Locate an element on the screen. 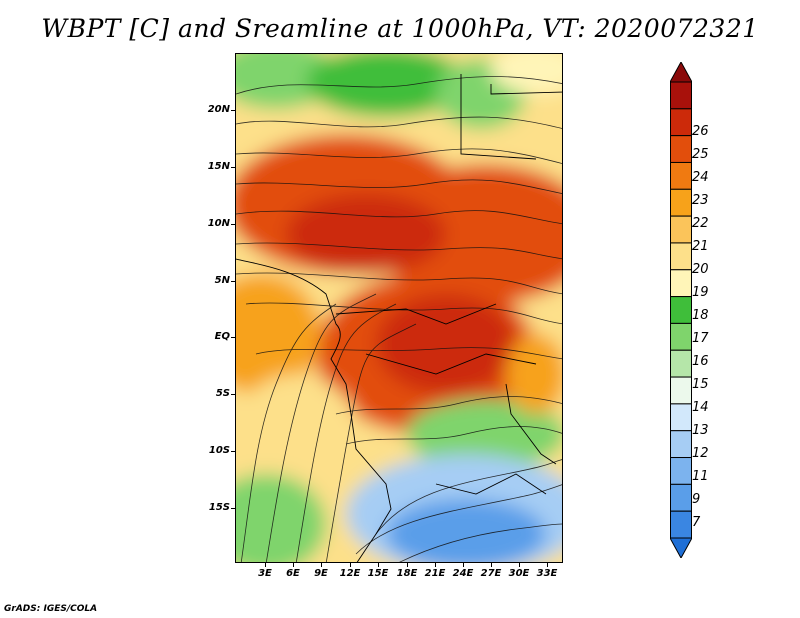 The width and height of the screenshot is (800, 618). lon-label: 15E is located at coordinates (378, 573).